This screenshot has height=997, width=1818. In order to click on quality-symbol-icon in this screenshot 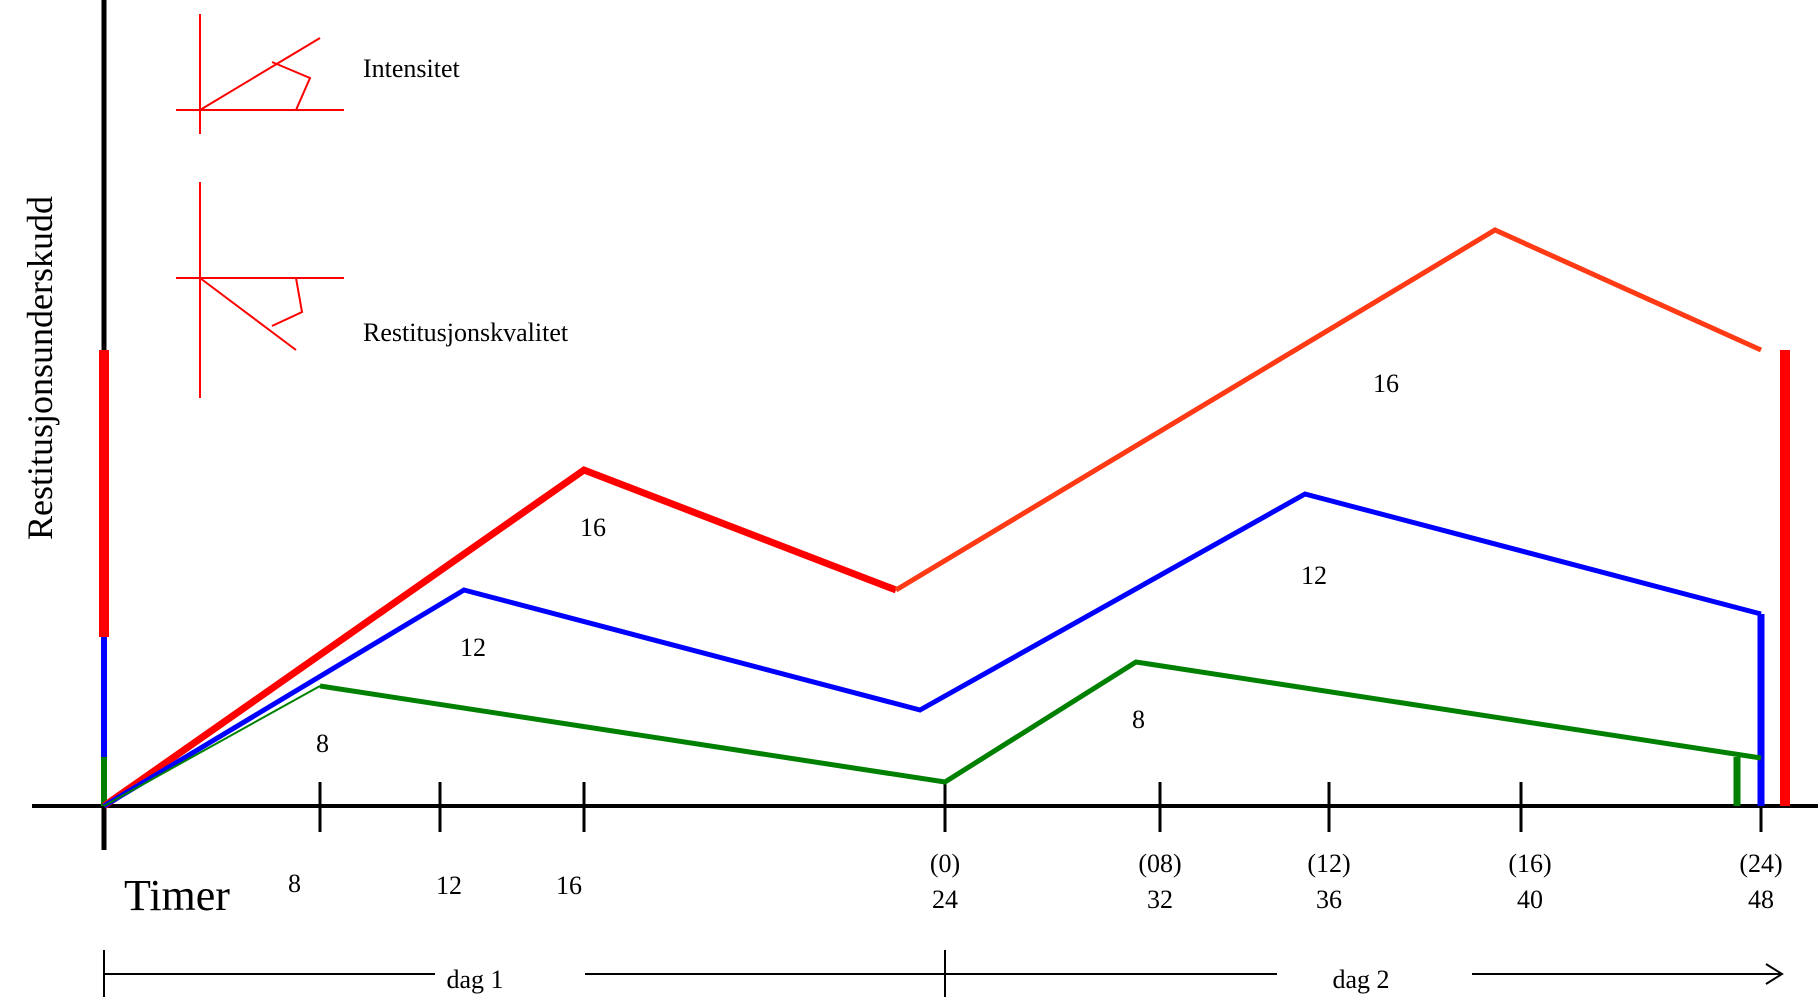, I will do `click(260, 290)`.